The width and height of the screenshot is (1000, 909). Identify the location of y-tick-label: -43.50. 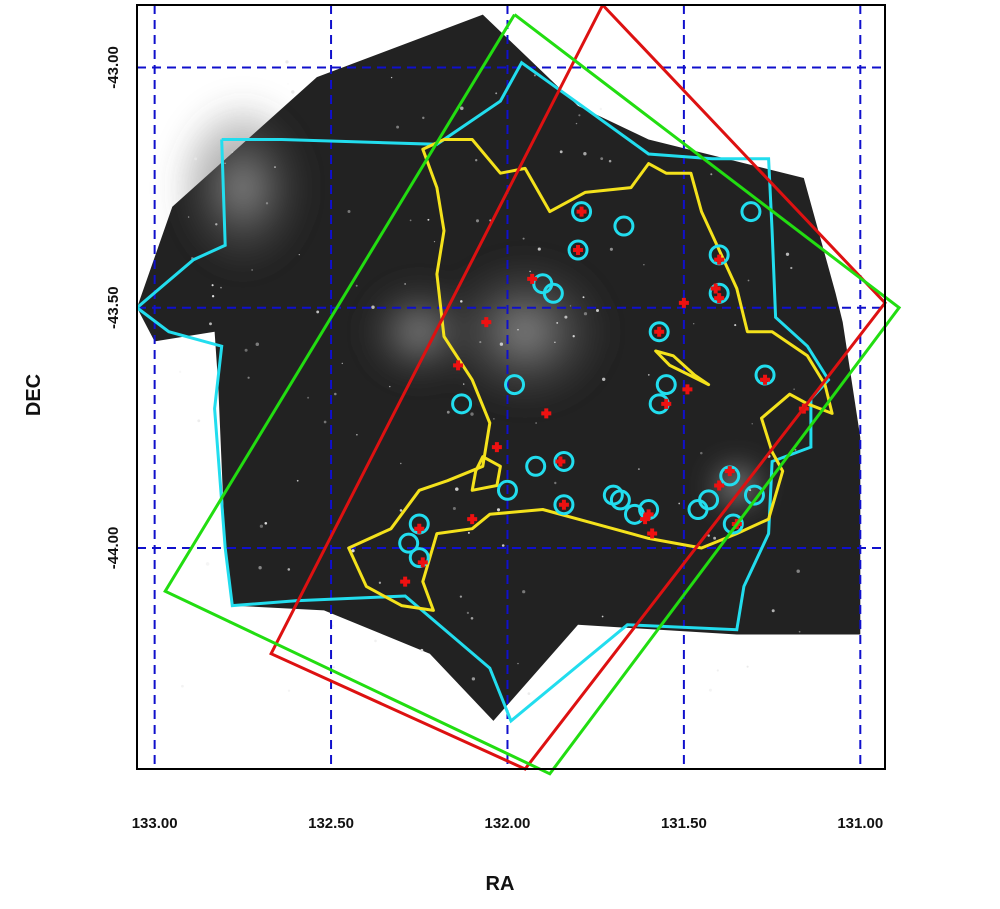
(113, 307).